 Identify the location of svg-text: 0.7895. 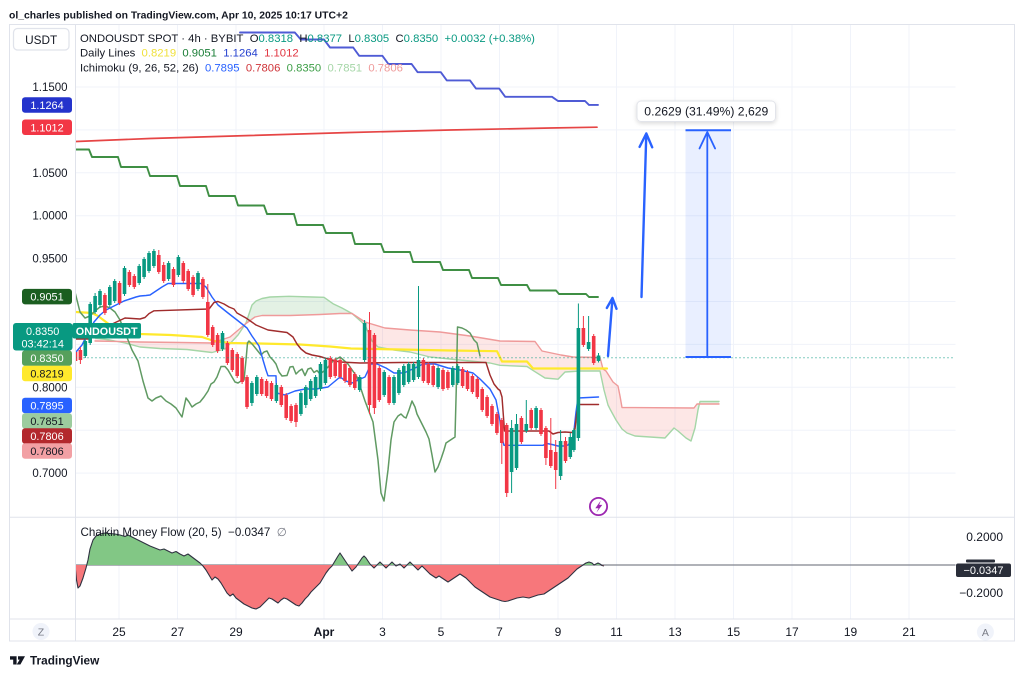
(46, 407).